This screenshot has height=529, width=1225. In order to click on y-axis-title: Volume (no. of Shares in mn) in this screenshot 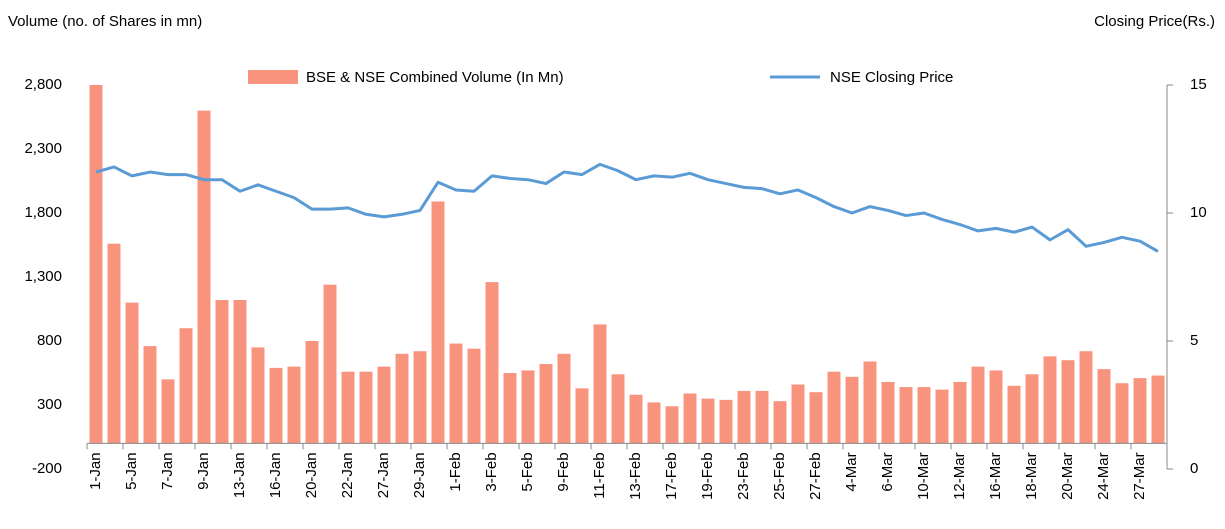, I will do `click(105, 21)`.